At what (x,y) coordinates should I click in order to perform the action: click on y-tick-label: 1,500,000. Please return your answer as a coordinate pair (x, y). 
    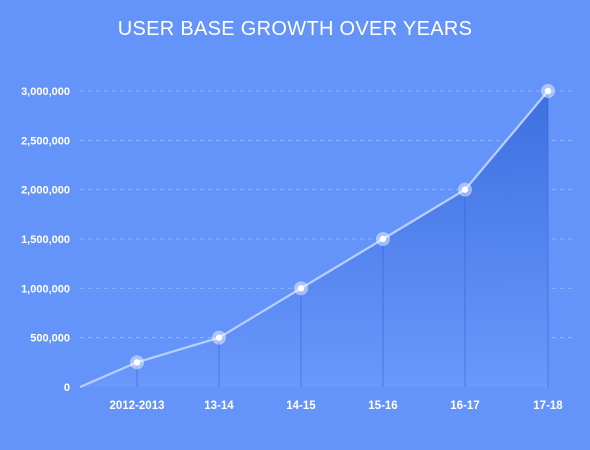
    Looking at the image, I should click on (45, 240).